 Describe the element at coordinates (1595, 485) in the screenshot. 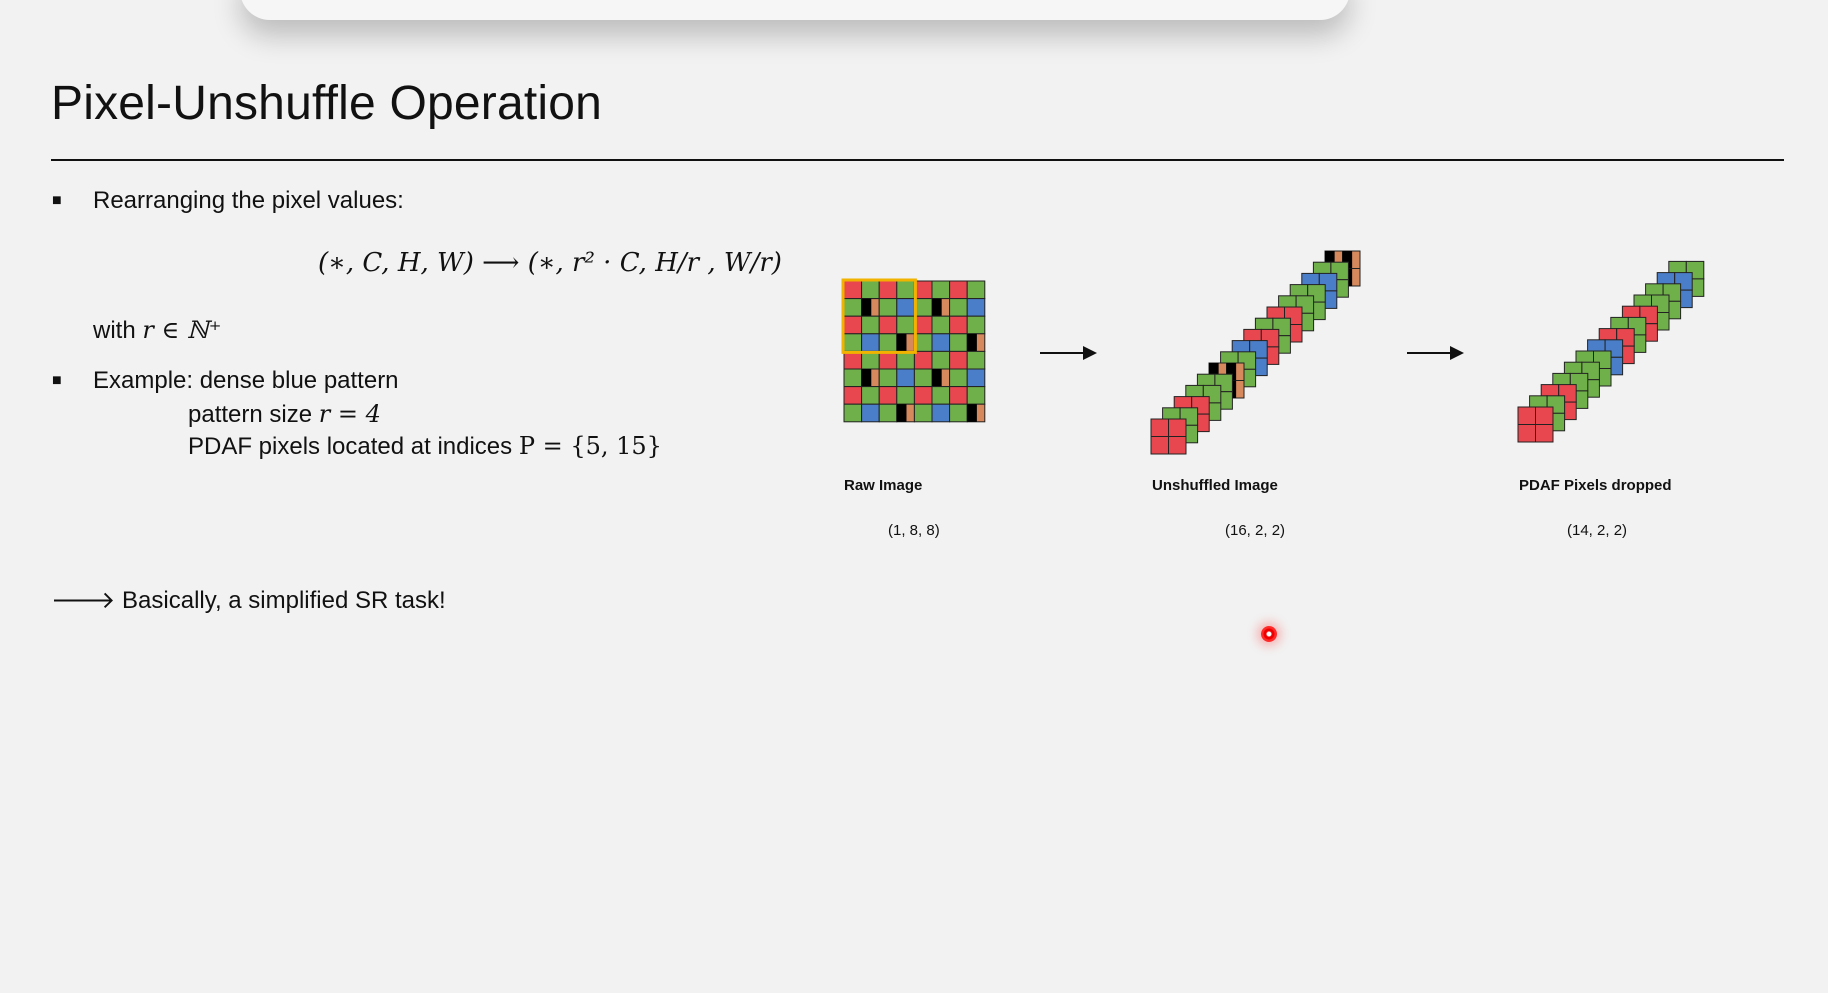

I see `pdaf-dropped-caption: PDAF Pixels dropped` at that location.